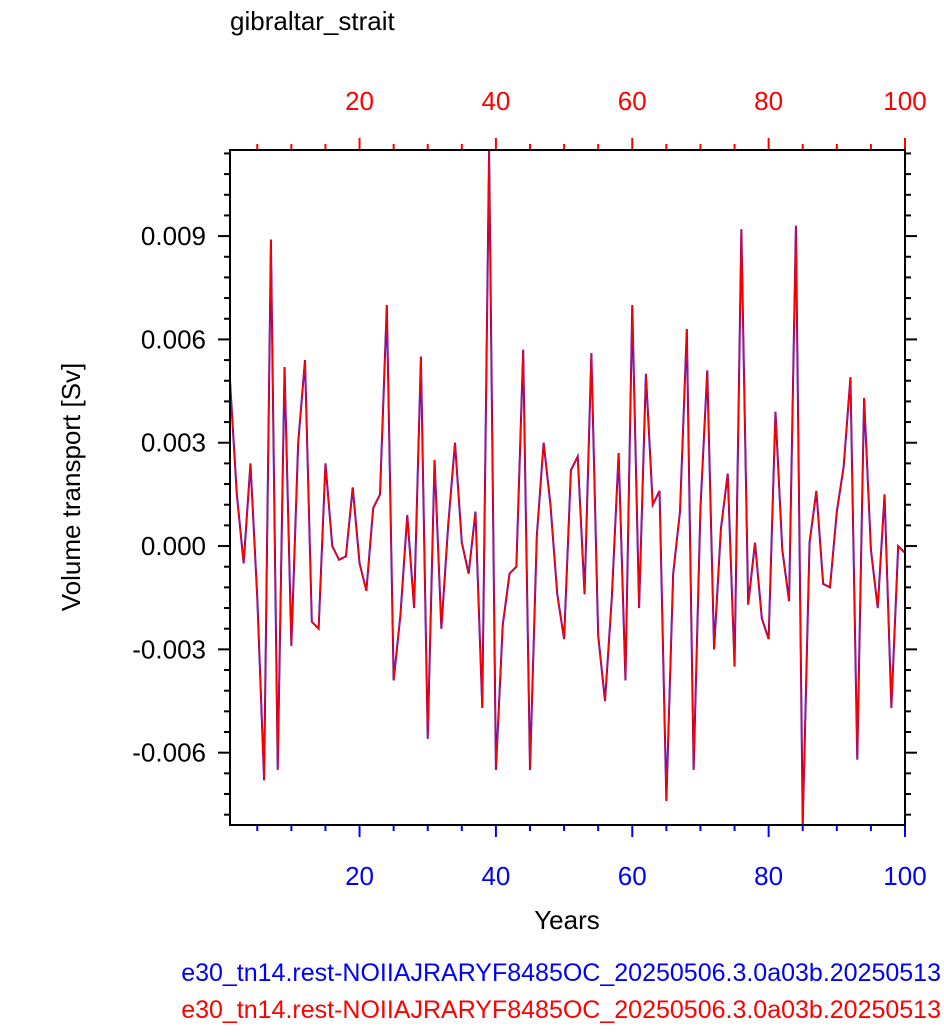 This screenshot has height=1036, width=944. Describe the element at coordinates (173, 339) in the screenshot. I see `y-tick-label: 0.006` at that location.